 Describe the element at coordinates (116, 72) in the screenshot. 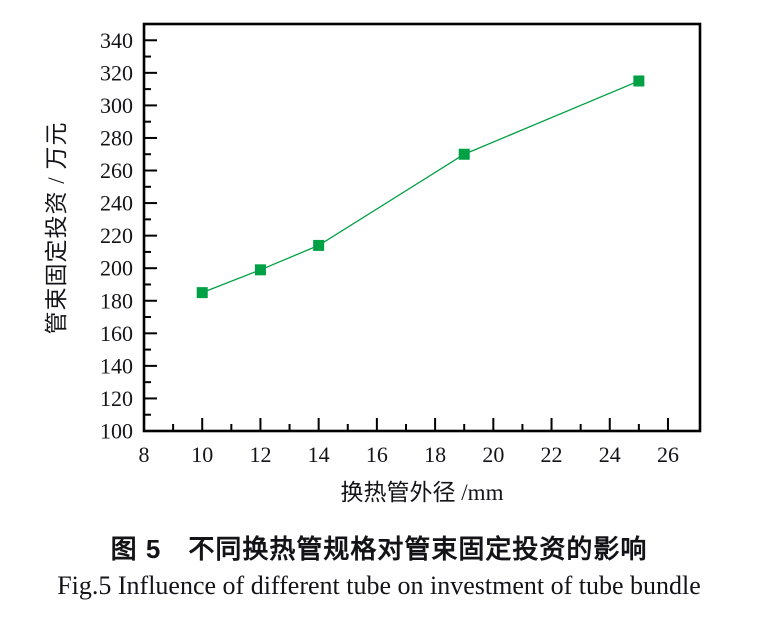

I see `y-tick-label: 320` at that location.